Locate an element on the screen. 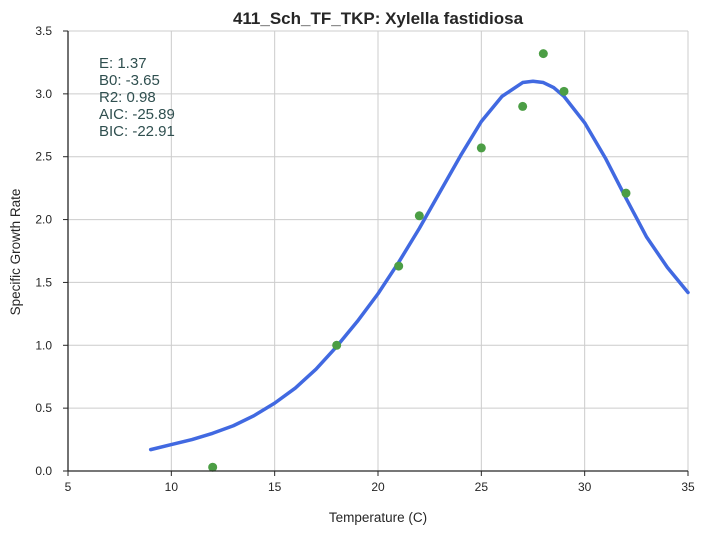 Image resolution: width=706 pixels, height=534 pixels. stat-aic: AIC: -25.89 is located at coordinates (137, 114).